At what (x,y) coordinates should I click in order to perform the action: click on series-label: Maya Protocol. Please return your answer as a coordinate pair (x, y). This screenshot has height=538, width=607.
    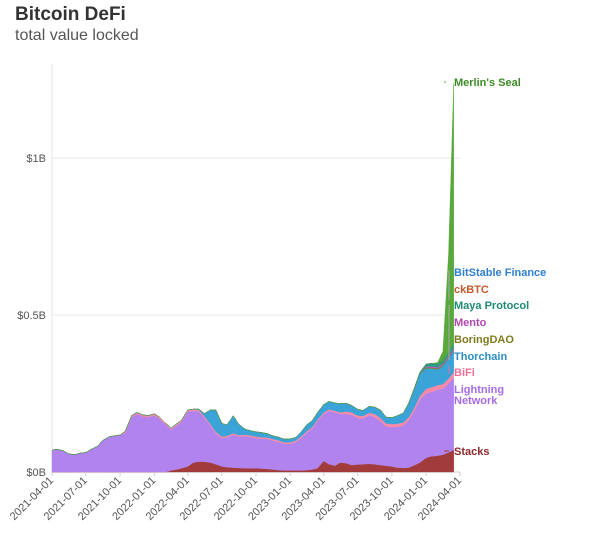
    Looking at the image, I should click on (491, 306).